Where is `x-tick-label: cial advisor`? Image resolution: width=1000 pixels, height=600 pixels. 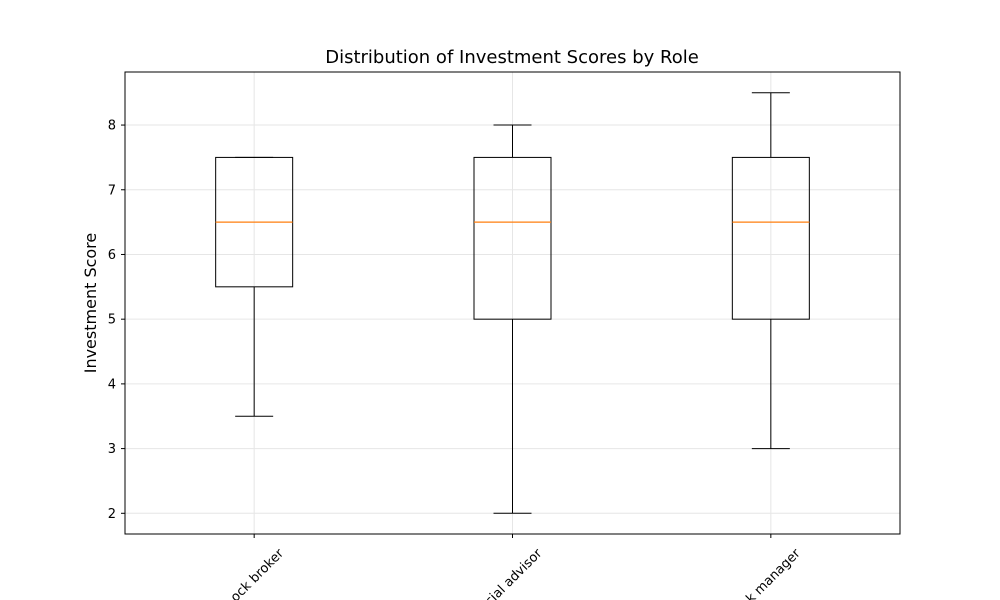 x-tick-label: cial advisor is located at coordinates (513, 573).